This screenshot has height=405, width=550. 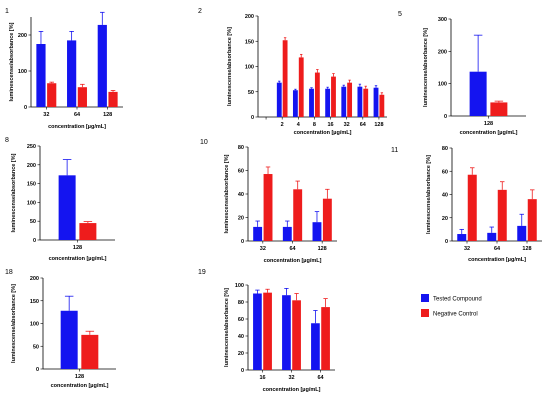 I want to click on legend-label-control: Negative Control, so click(x=455, y=315).